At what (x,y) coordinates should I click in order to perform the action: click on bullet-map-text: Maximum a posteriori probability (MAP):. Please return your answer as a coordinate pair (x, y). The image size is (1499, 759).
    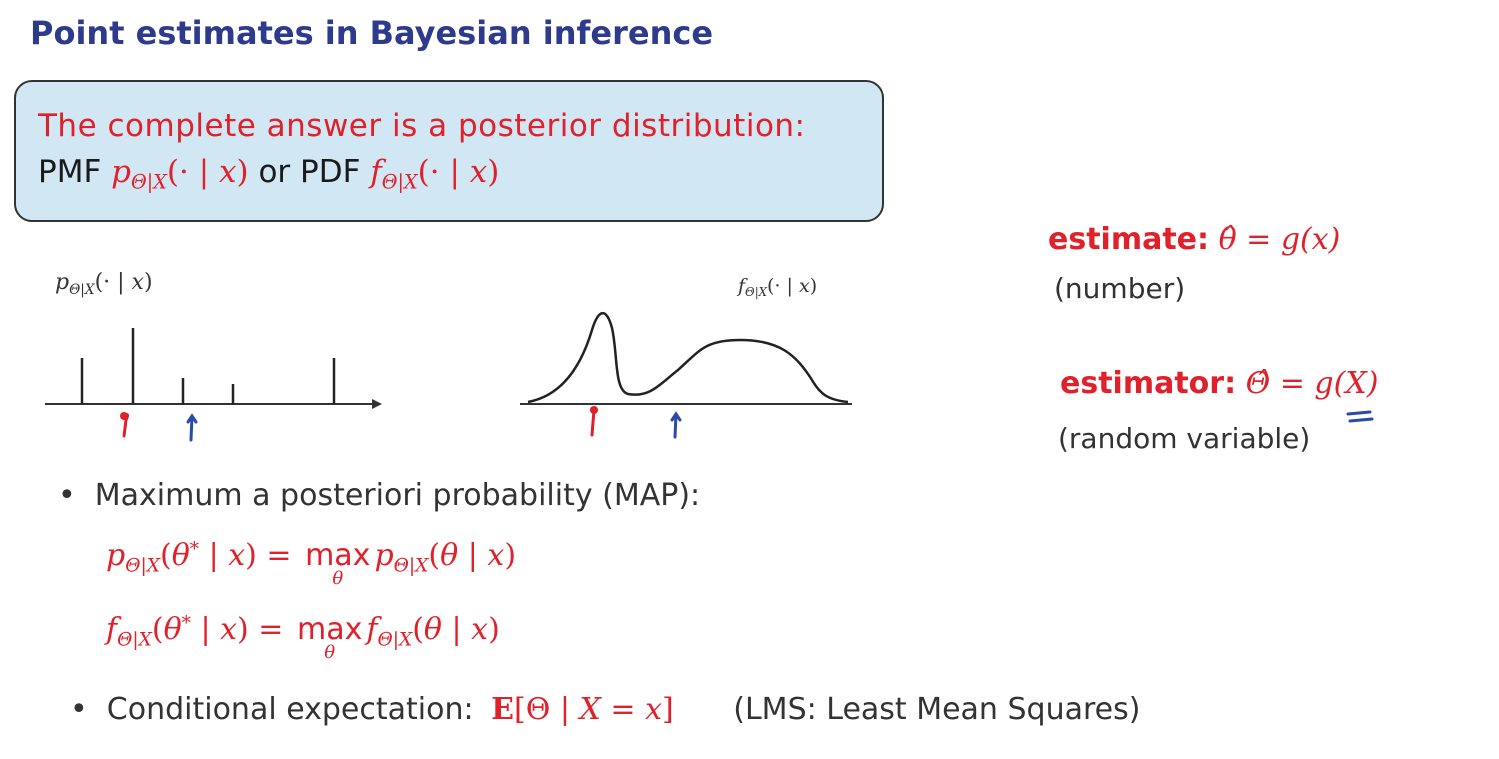
    Looking at the image, I should click on (397, 495).